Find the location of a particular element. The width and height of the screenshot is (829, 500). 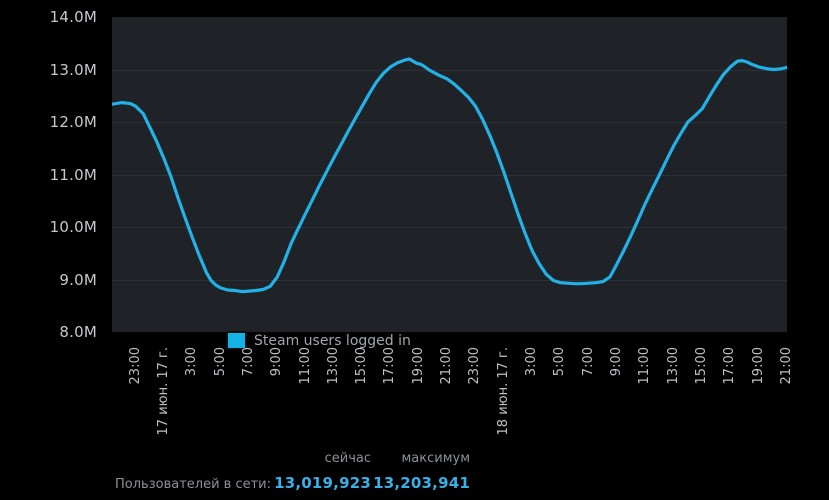

legend-swatch is located at coordinates (236, 340).